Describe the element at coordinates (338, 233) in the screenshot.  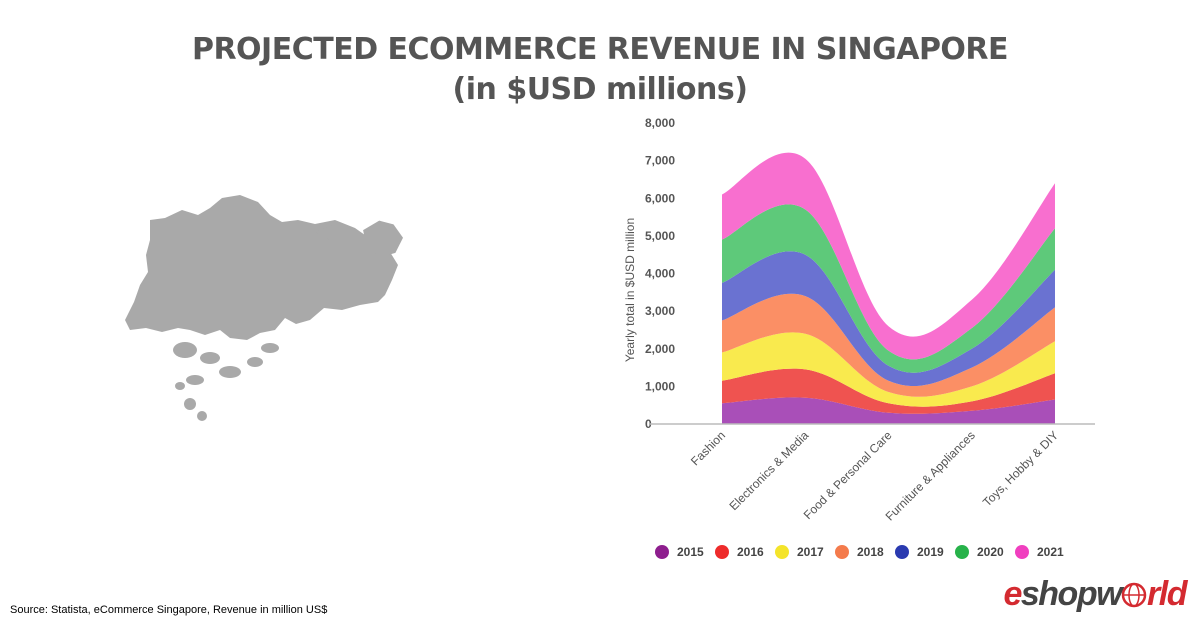
I see `pulau-ubin` at that location.